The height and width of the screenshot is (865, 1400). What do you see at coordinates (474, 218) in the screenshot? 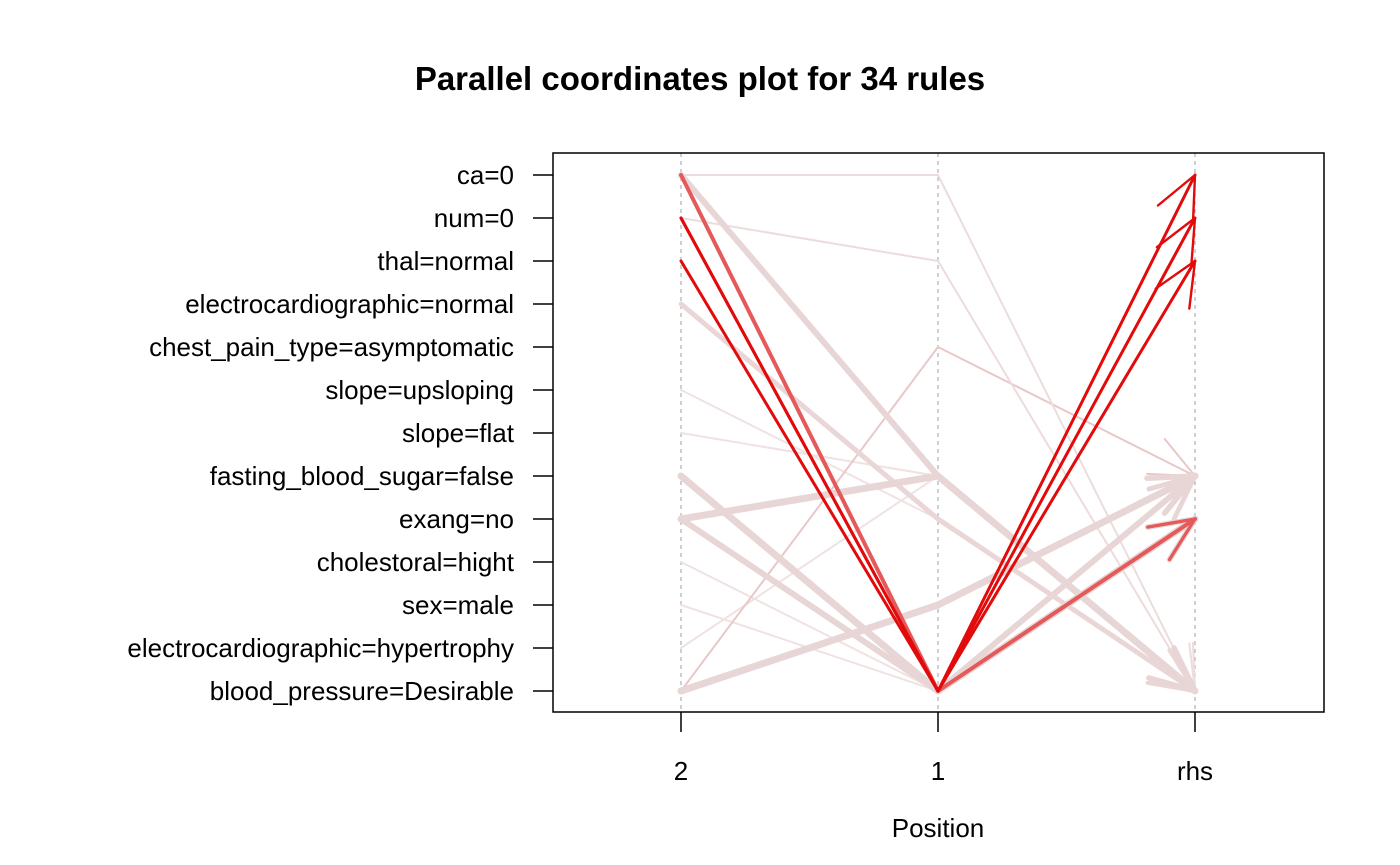
I see `y-tick-label: num=0` at bounding box center [474, 218].